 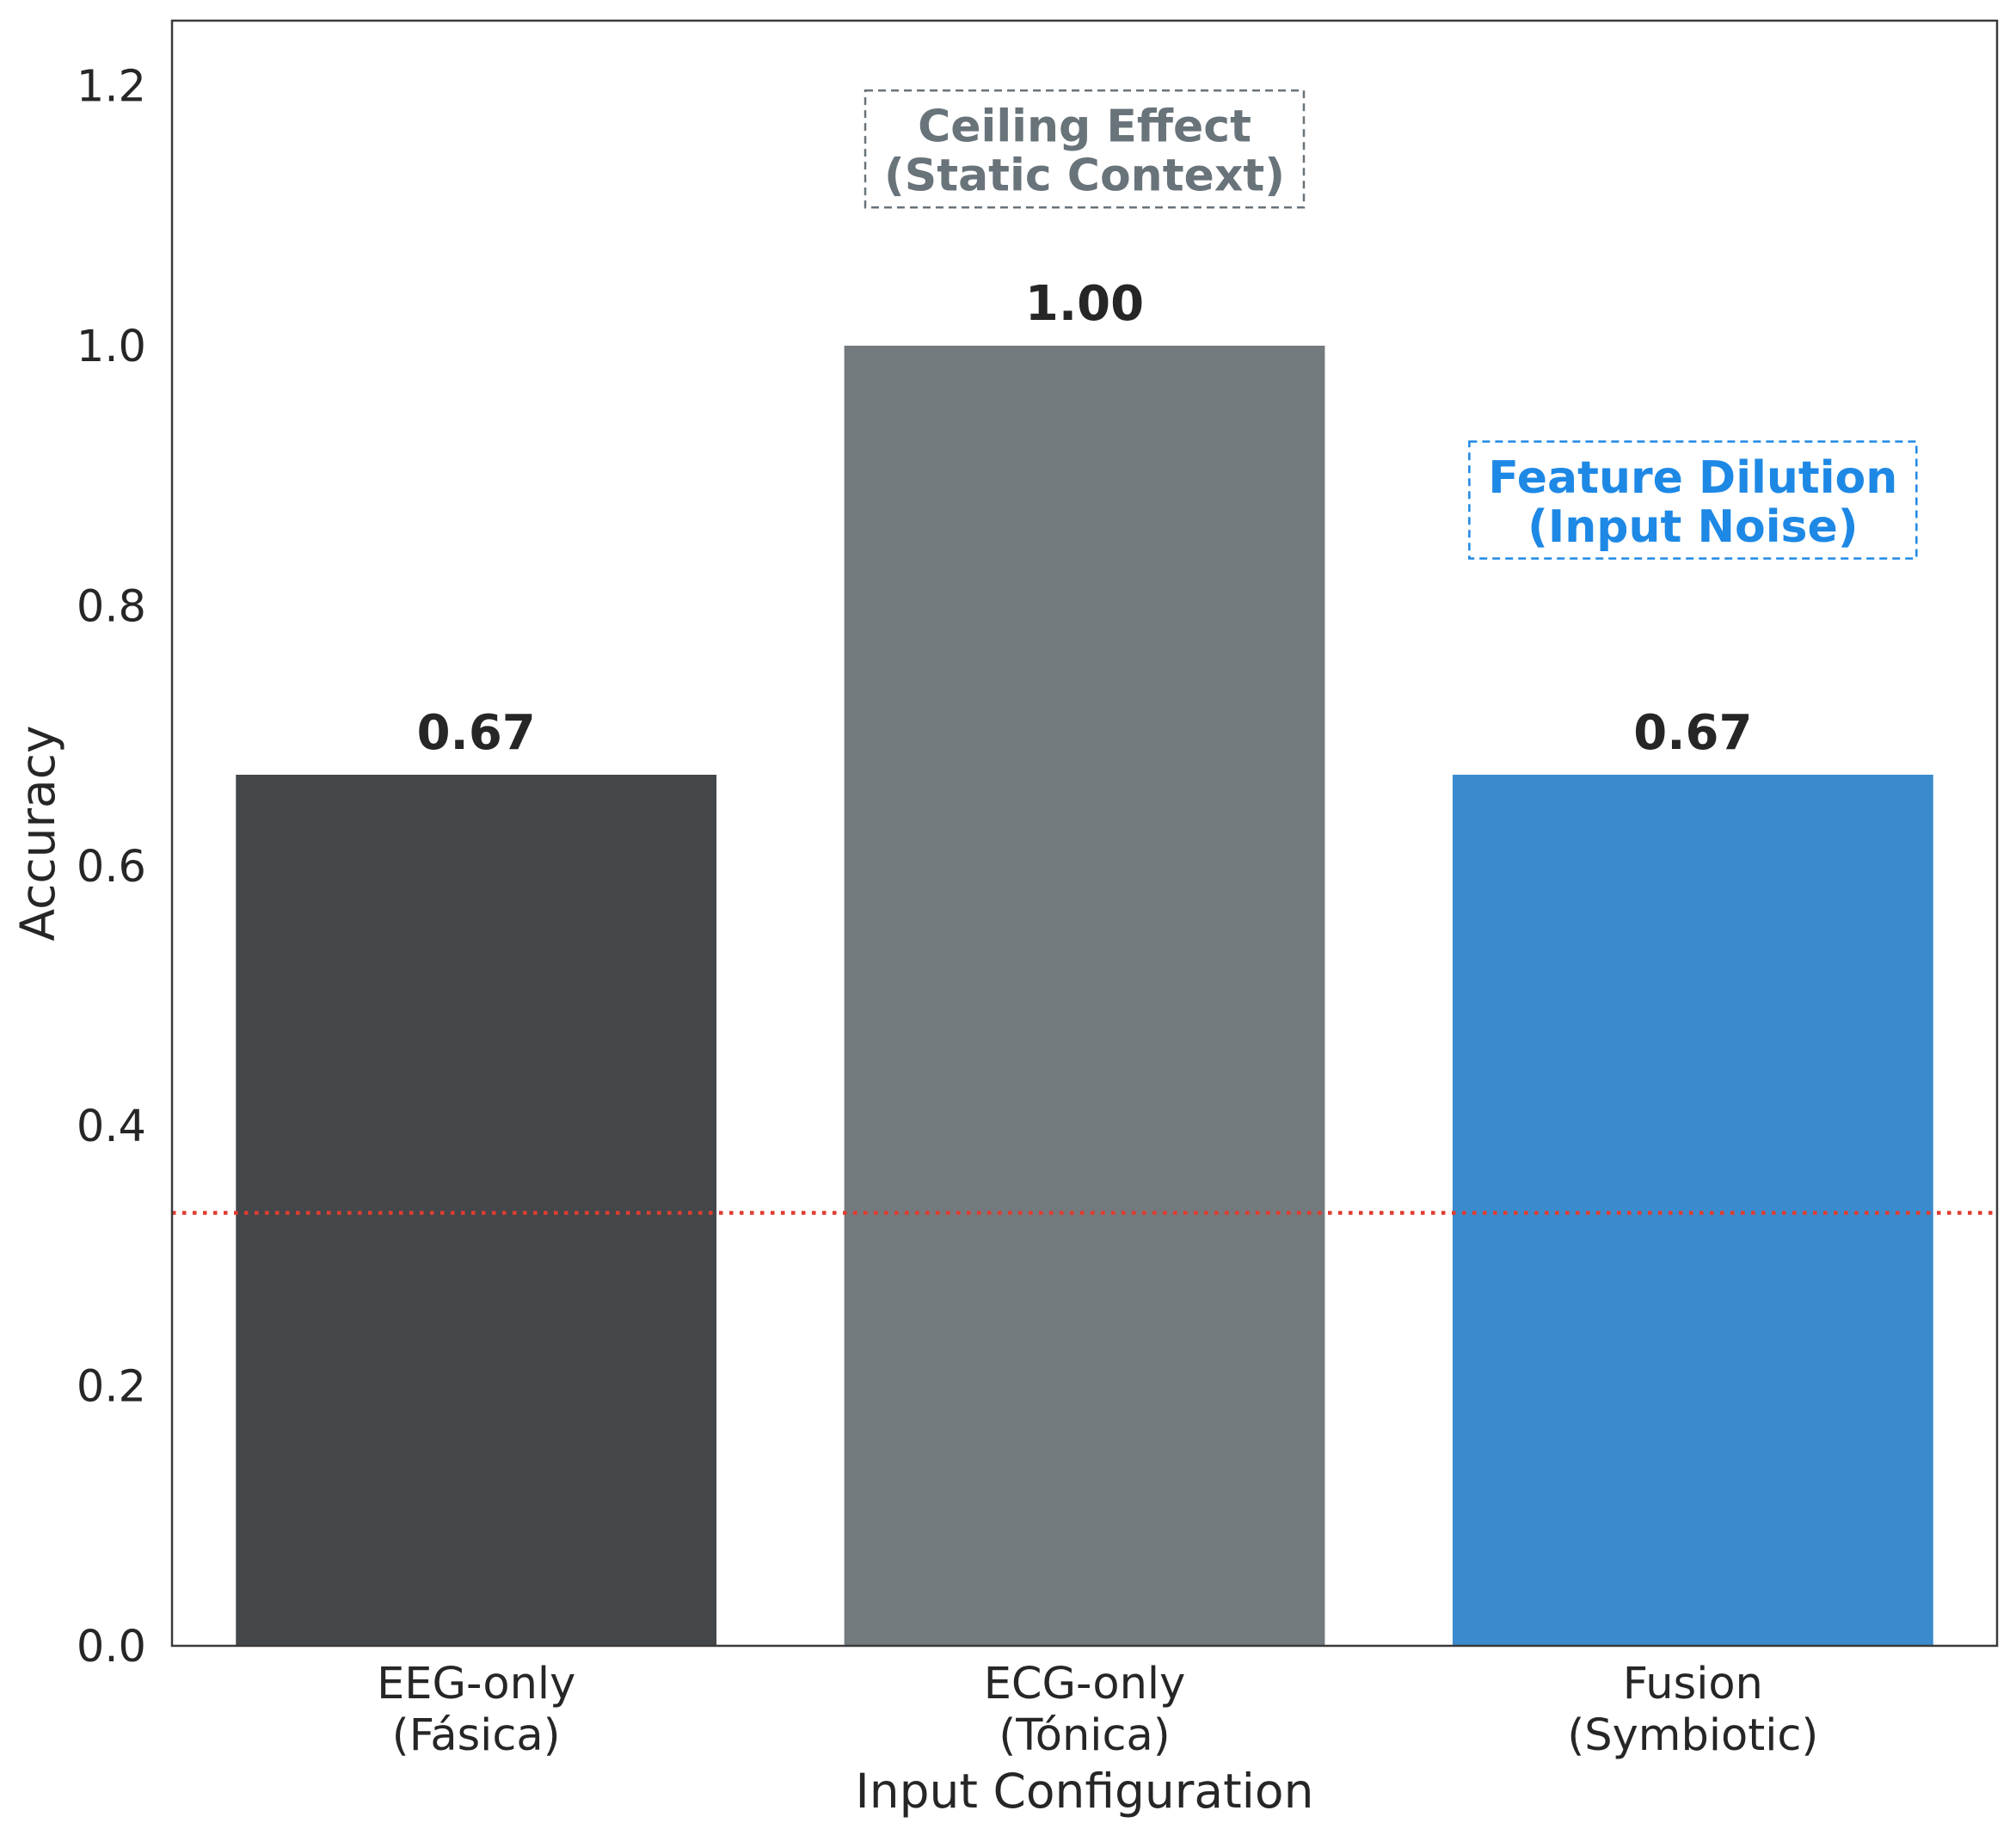 What do you see at coordinates (111, 606) in the screenshot?
I see `y-tick-label: 0.8` at bounding box center [111, 606].